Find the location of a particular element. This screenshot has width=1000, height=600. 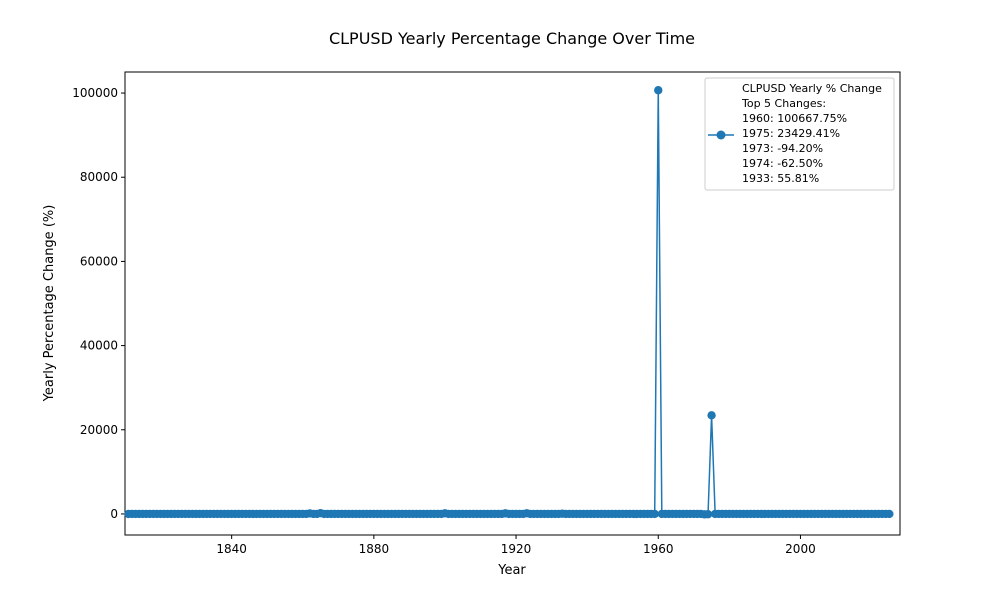

legend-box is located at coordinates (799, 134).